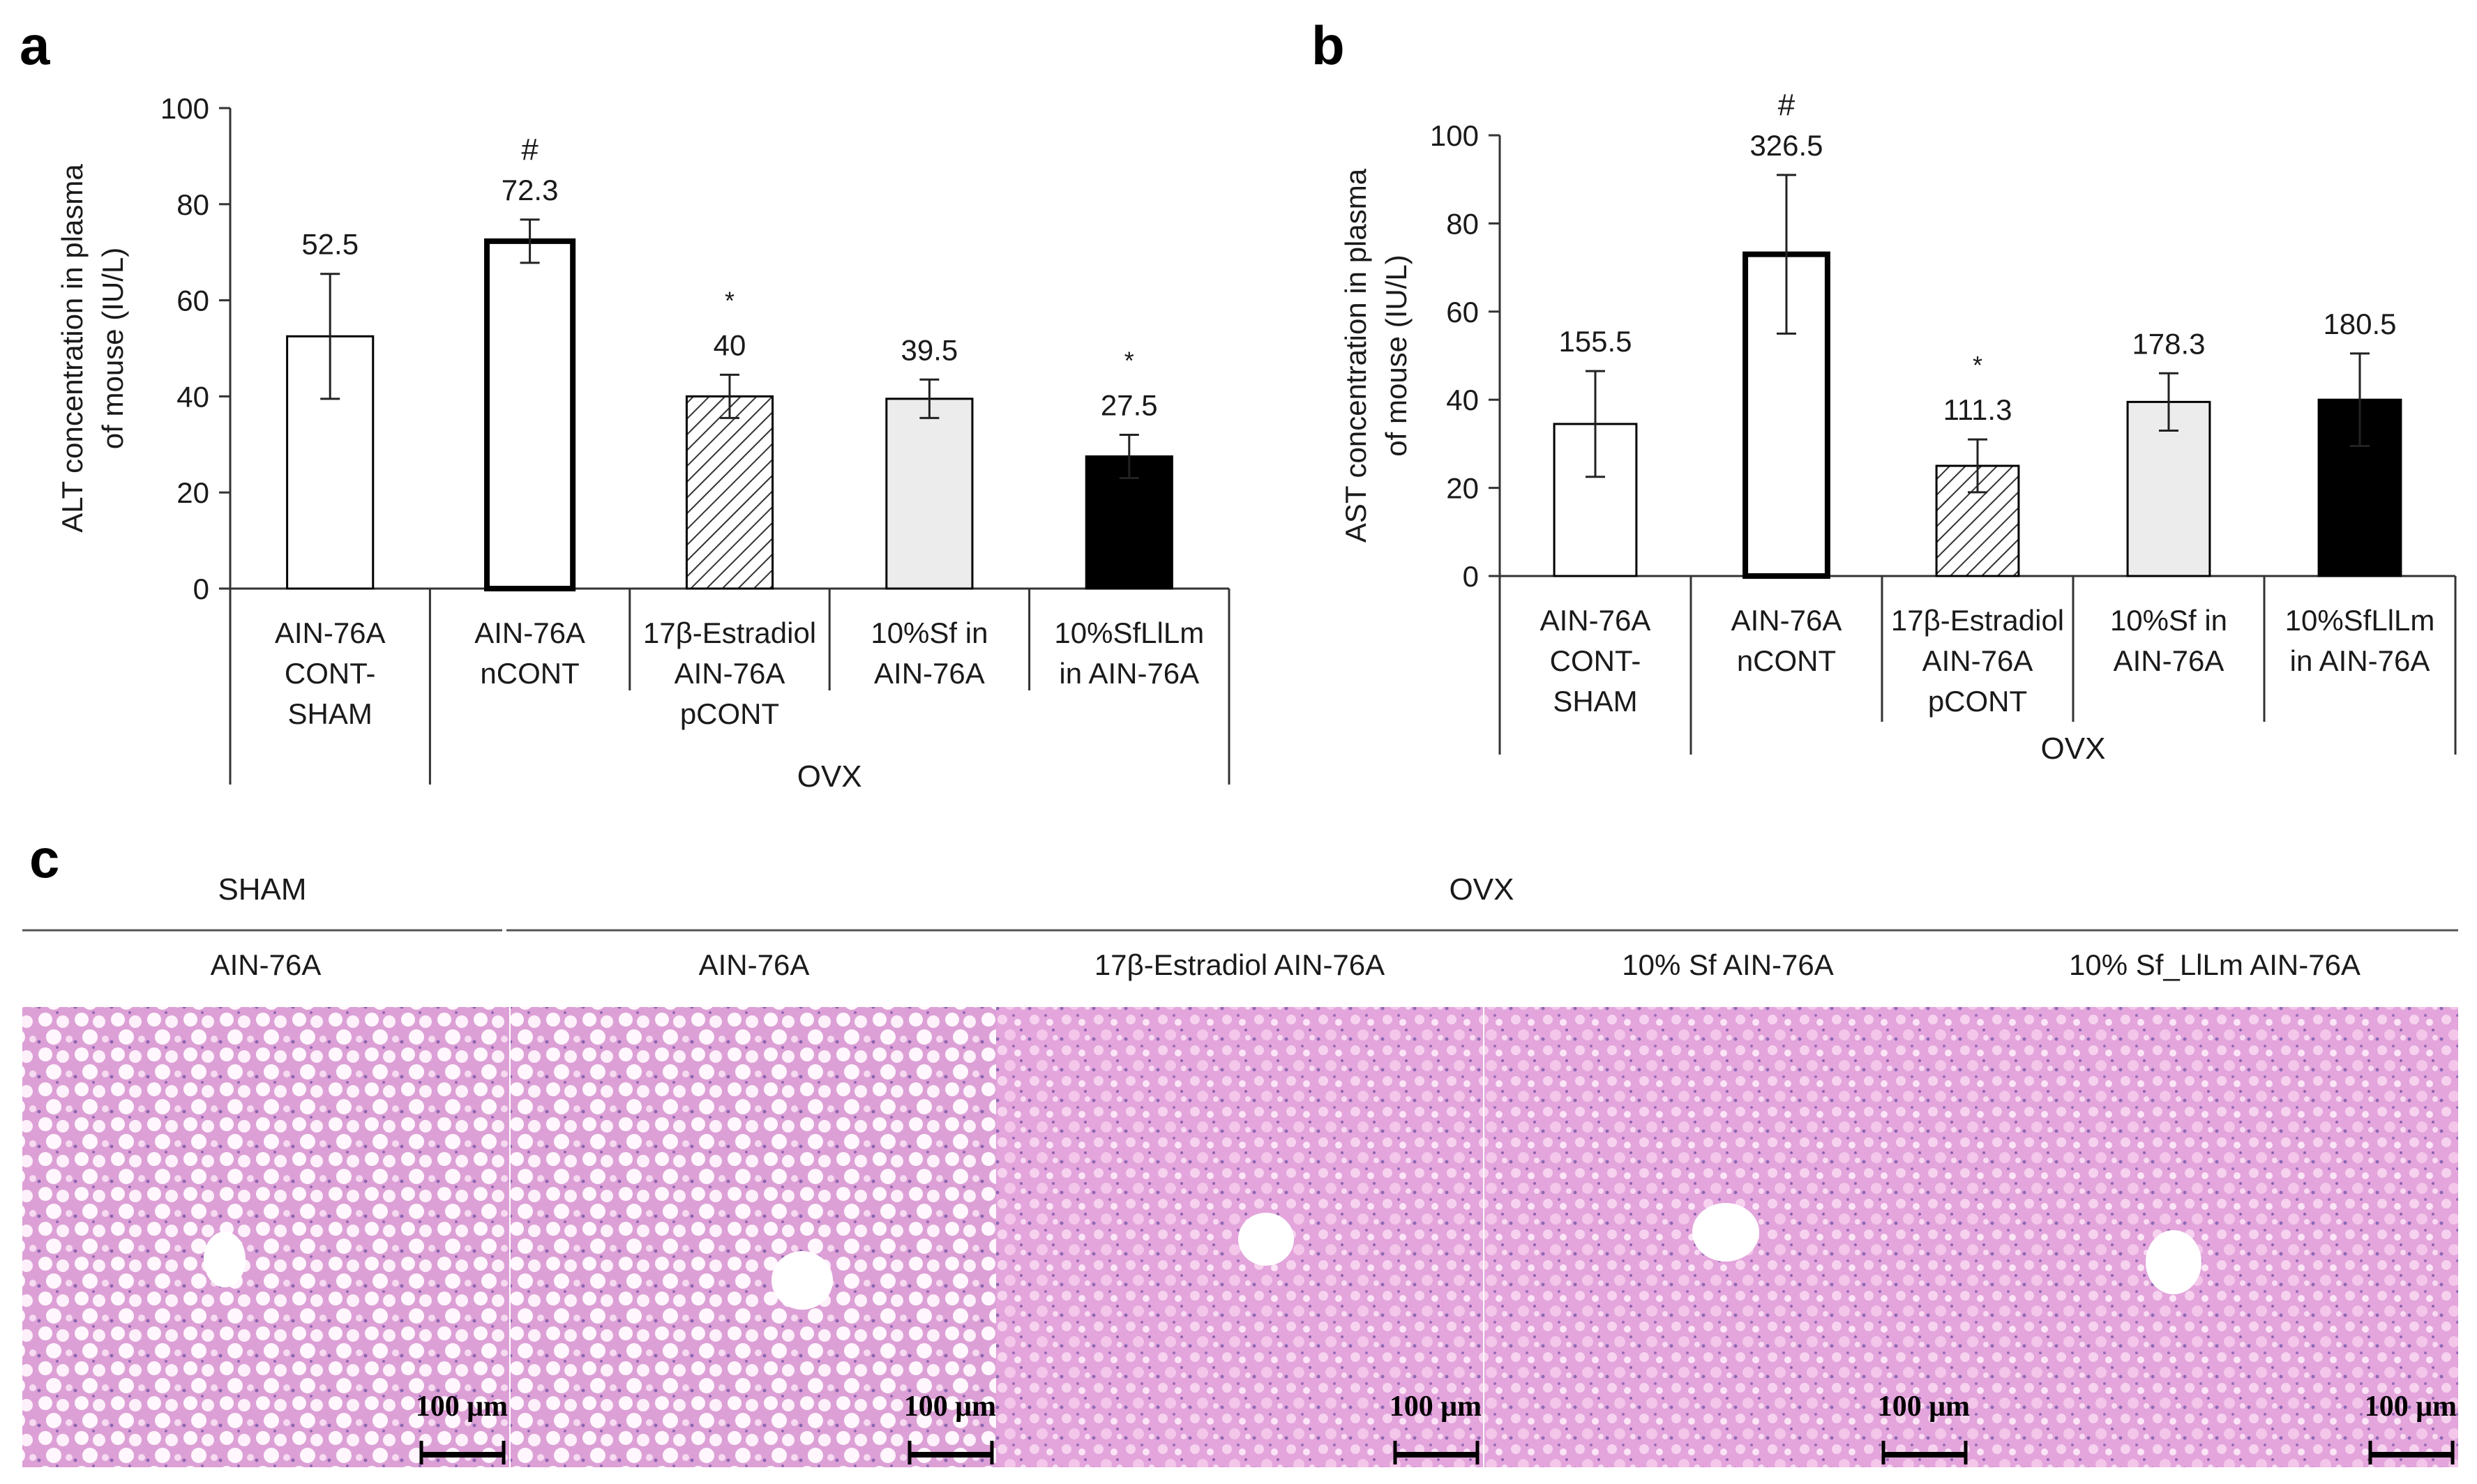 Image resolution: width=2477 pixels, height=1484 pixels. What do you see at coordinates (72, 348) in the screenshot?
I see `y-axis-label: ALT concentration in plasma` at bounding box center [72, 348].